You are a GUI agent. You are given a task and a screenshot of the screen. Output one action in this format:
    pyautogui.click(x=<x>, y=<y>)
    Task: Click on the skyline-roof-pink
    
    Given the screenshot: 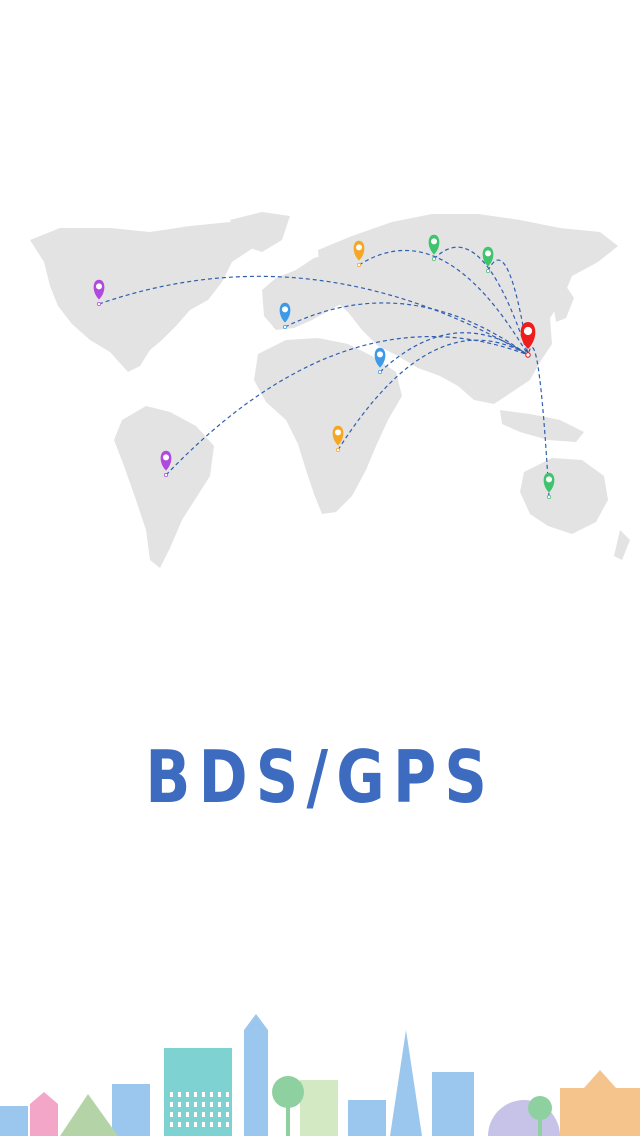 What is the action you would take?
    pyautogui.click(x=44, y=1098)
    